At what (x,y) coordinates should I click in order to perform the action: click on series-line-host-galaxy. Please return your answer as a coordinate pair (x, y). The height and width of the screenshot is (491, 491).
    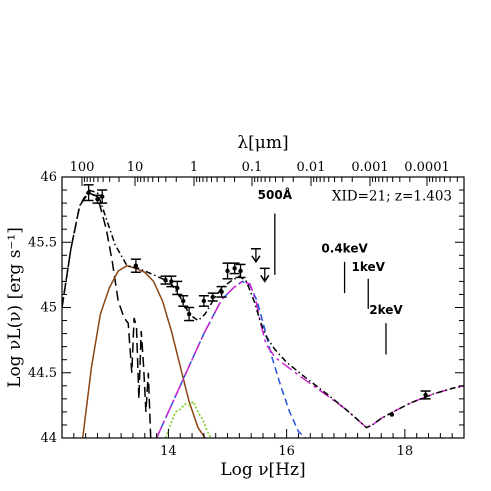
    Looking at the image, I should click on (143, 351).